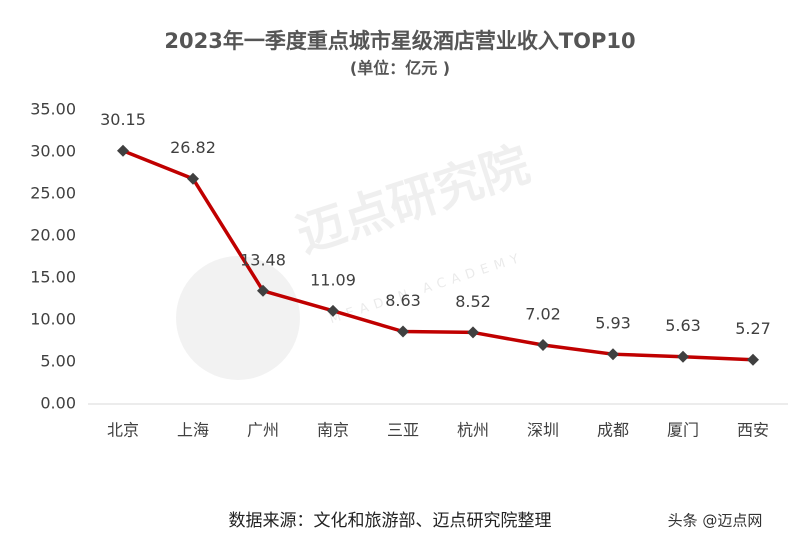 This screenshot has width=800, height=546. I want to click on data-label: 5.27, so click(753, 328).